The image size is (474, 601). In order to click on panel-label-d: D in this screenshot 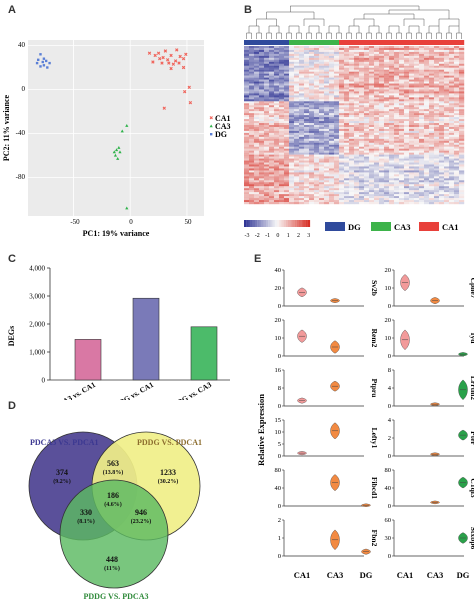, I will do `click(12, 406)`.